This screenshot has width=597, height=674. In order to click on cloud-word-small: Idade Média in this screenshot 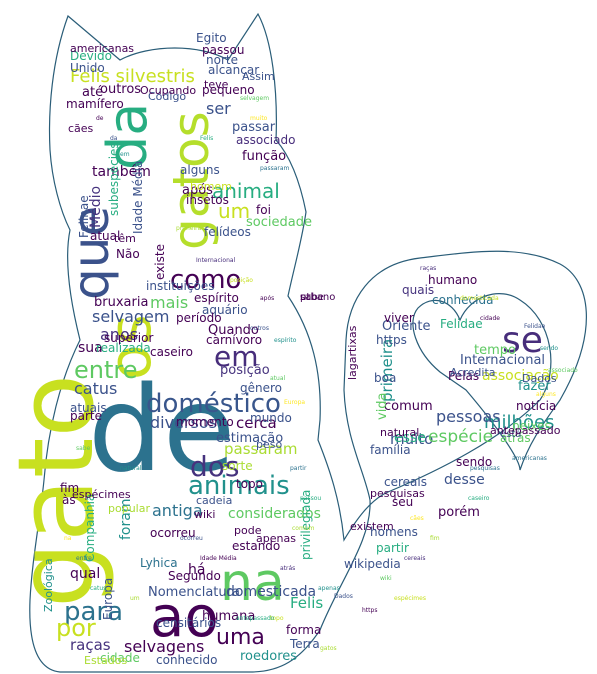, I will do `click(218, 558)`.